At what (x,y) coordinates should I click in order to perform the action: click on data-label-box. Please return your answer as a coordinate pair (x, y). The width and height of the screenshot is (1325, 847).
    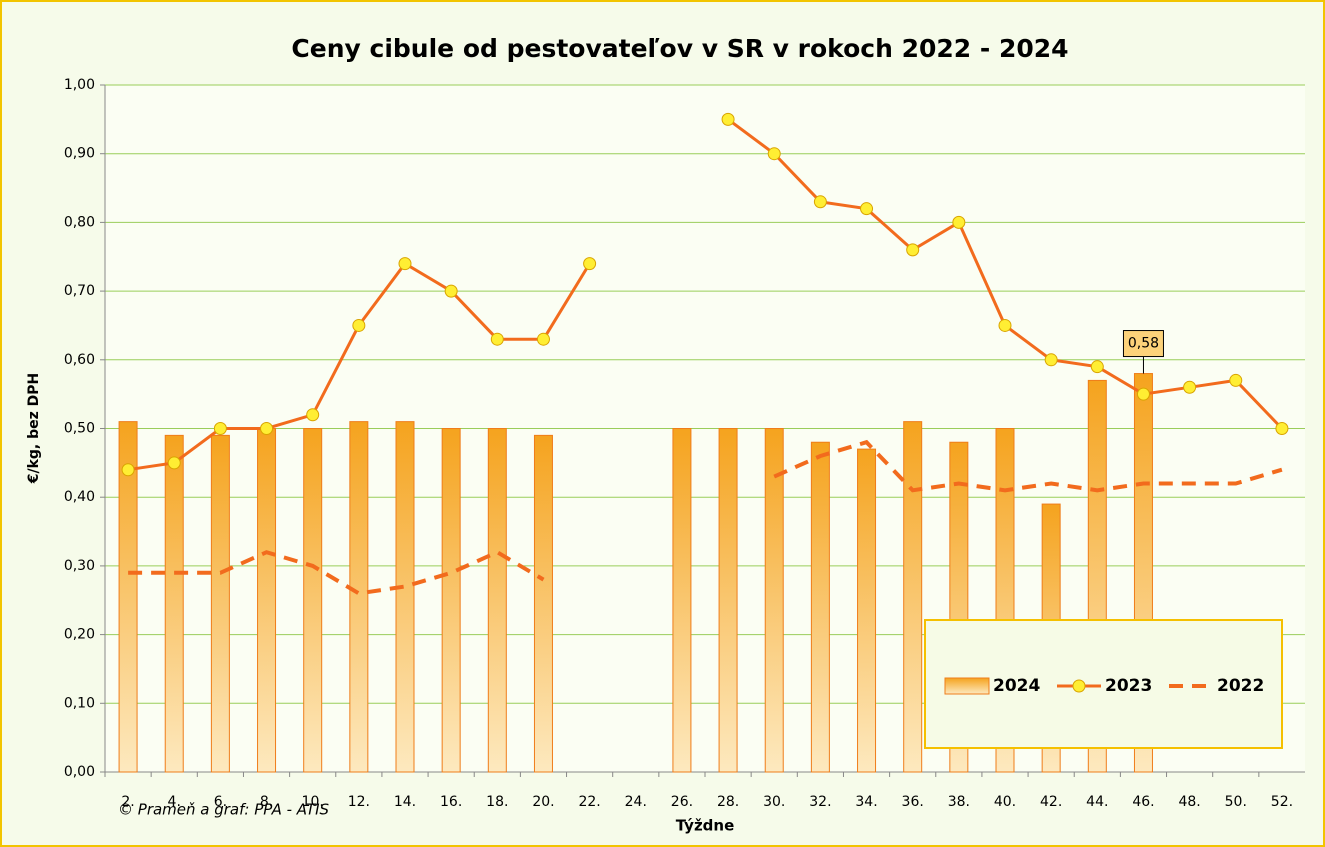
    Looking at the image, I should click on (1143, 344).